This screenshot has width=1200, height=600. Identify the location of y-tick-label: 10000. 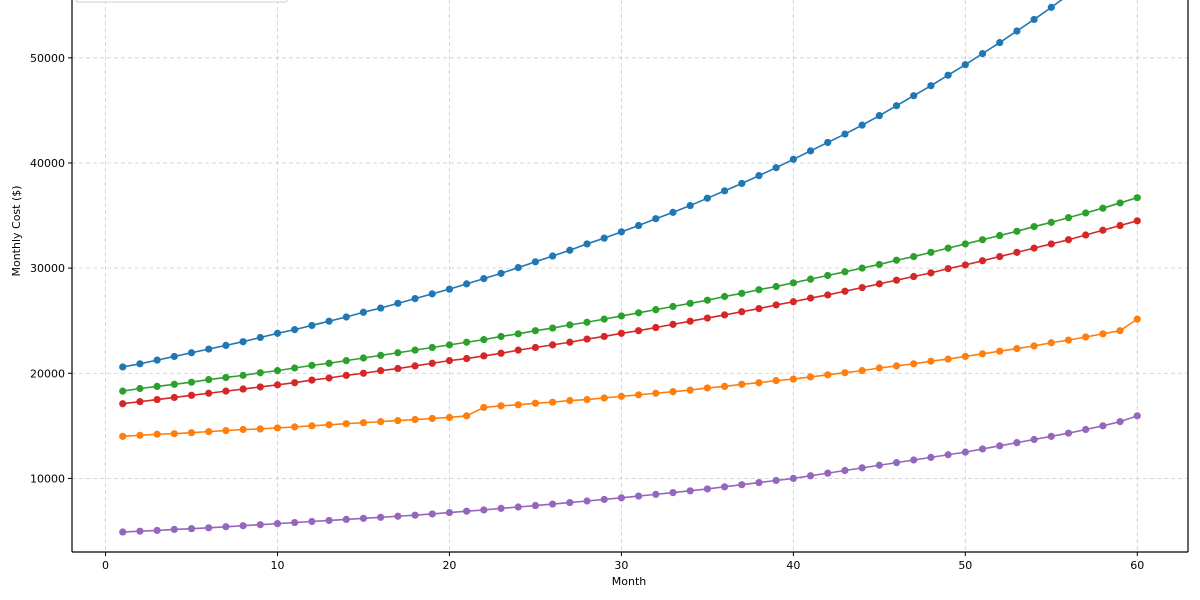
(47, 478).